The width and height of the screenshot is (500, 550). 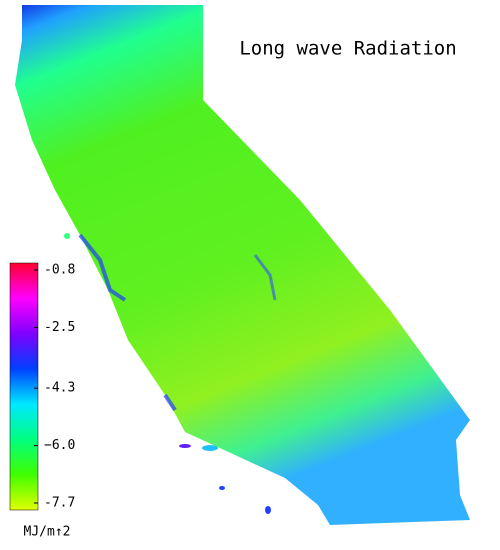 What do you see at coordinates (59, 388) in the screenshot?
I see `colorbar-tick-label: -4.3` at bounding box center [59, 388].